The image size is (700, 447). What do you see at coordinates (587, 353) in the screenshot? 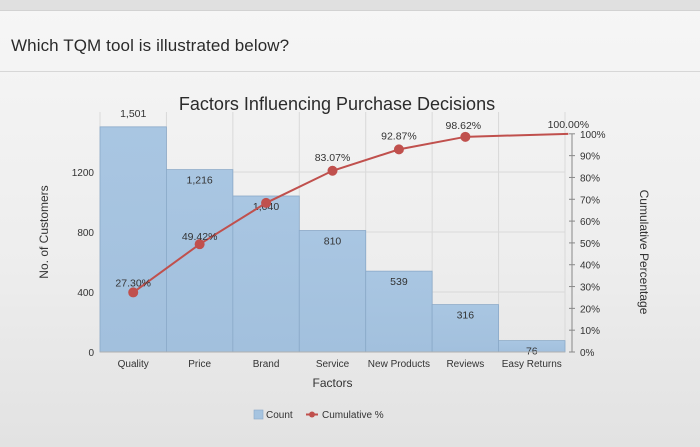
I see `y2-tick-label: 0%` at bounding box center [587, 353].